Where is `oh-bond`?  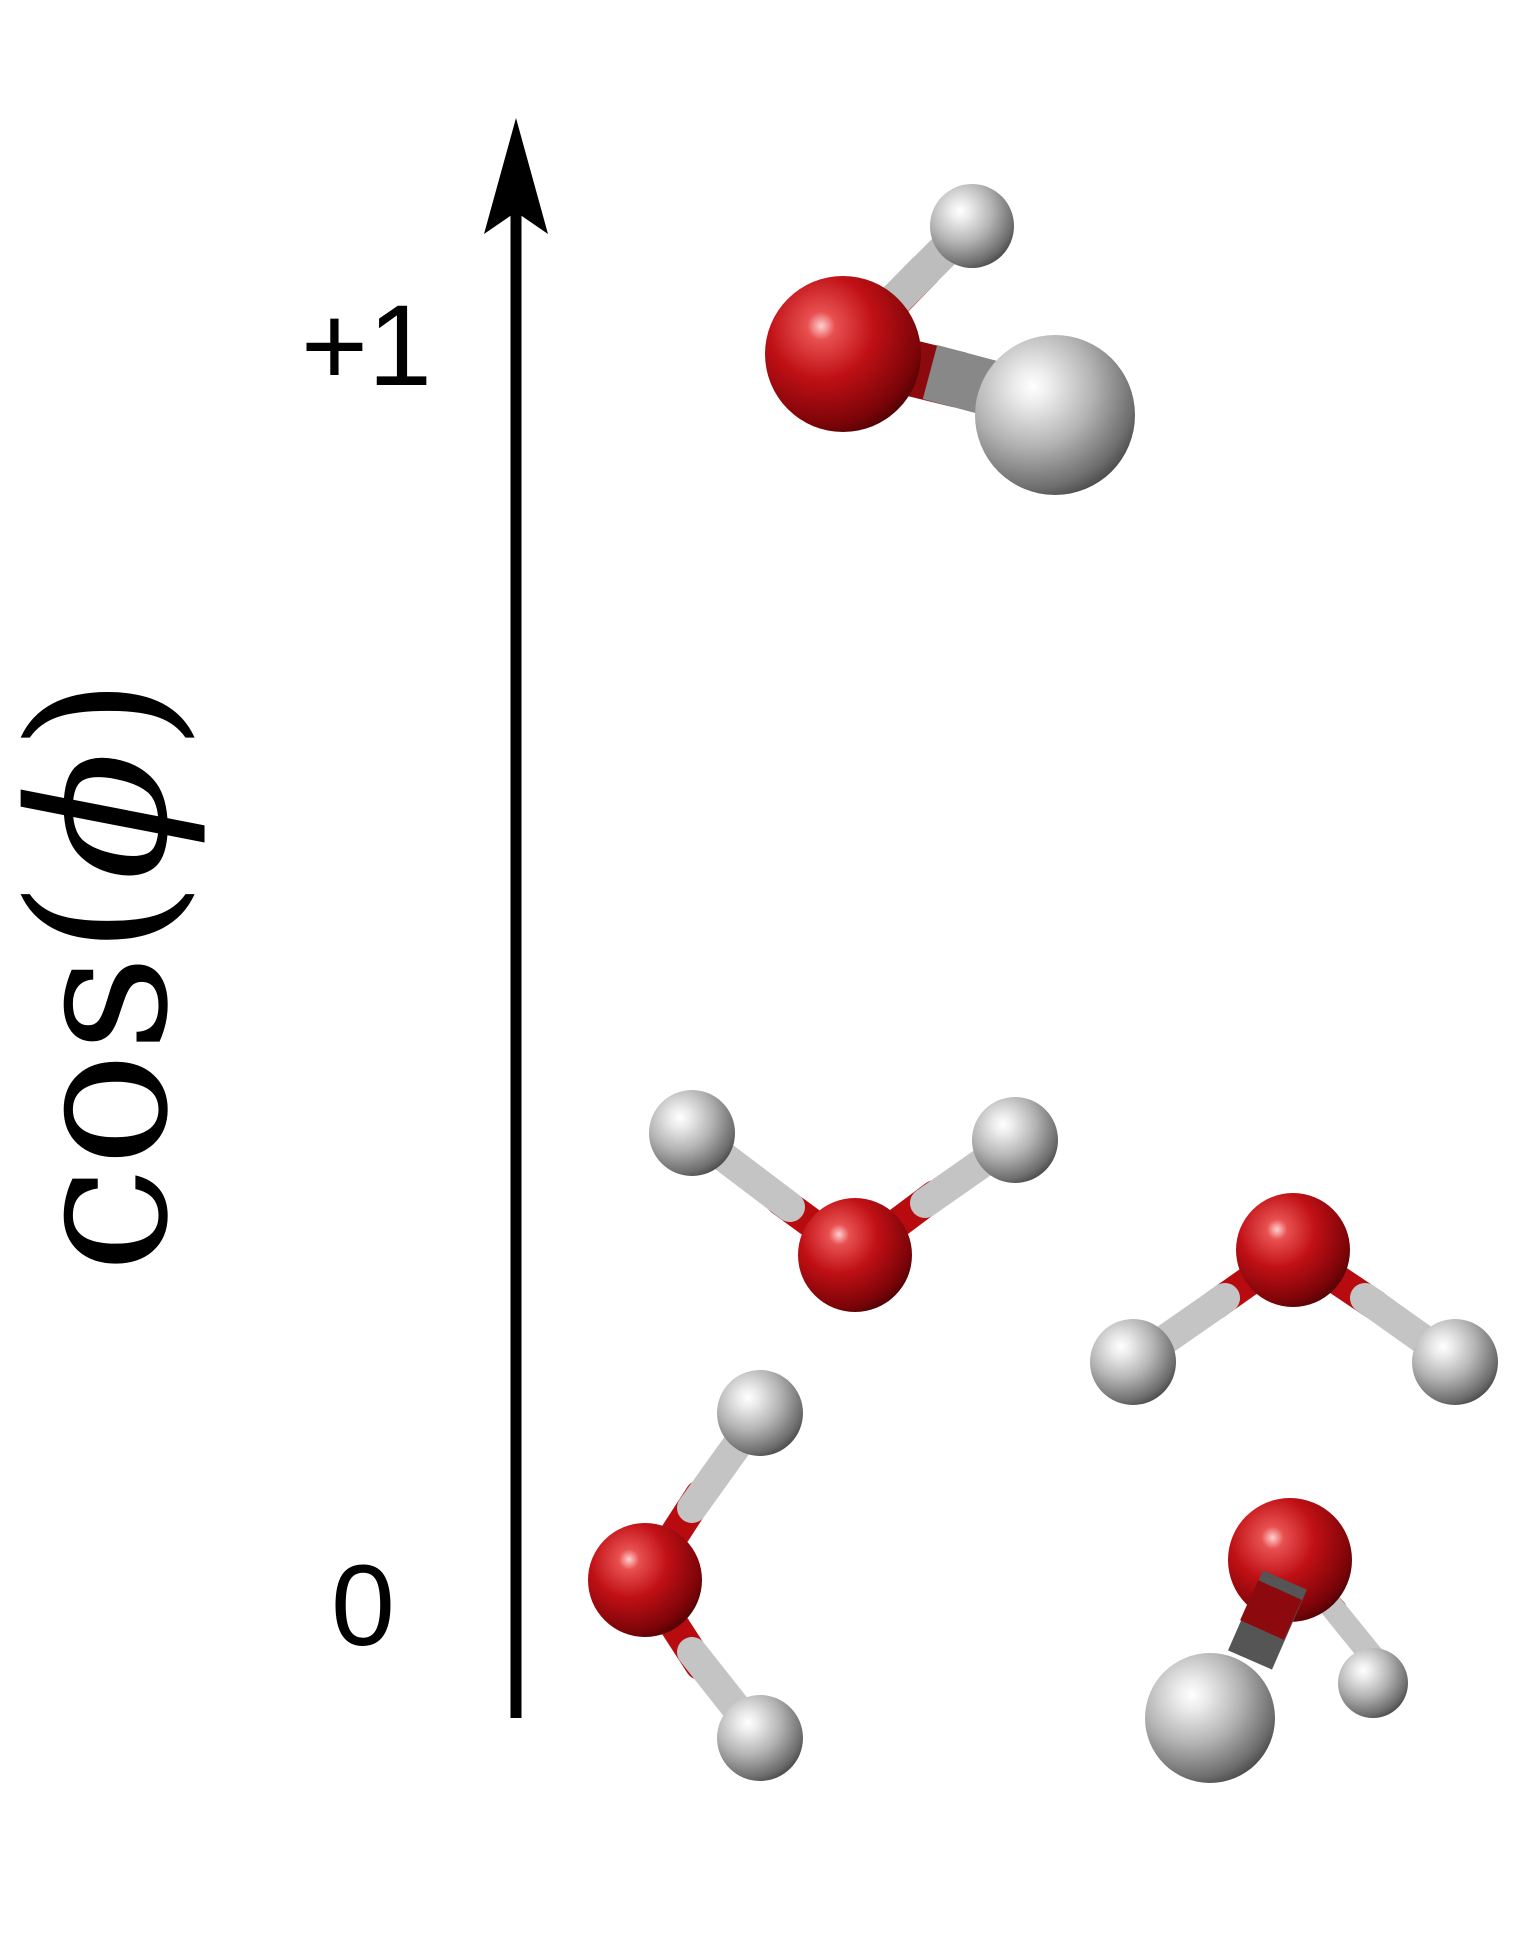 oh-bond is located at coordinates (1271, 1610).